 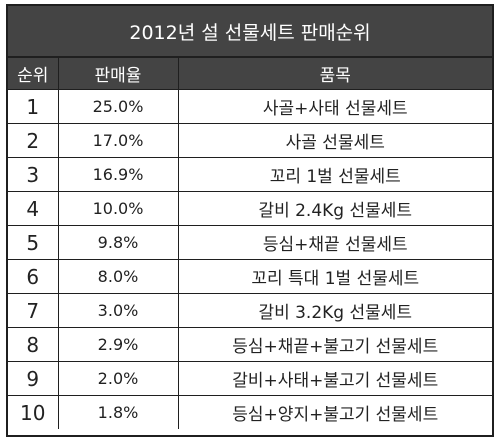 I want to click on table-row: 1 25.0% 사골+사태 선물세트, so click(x=250, y=106).